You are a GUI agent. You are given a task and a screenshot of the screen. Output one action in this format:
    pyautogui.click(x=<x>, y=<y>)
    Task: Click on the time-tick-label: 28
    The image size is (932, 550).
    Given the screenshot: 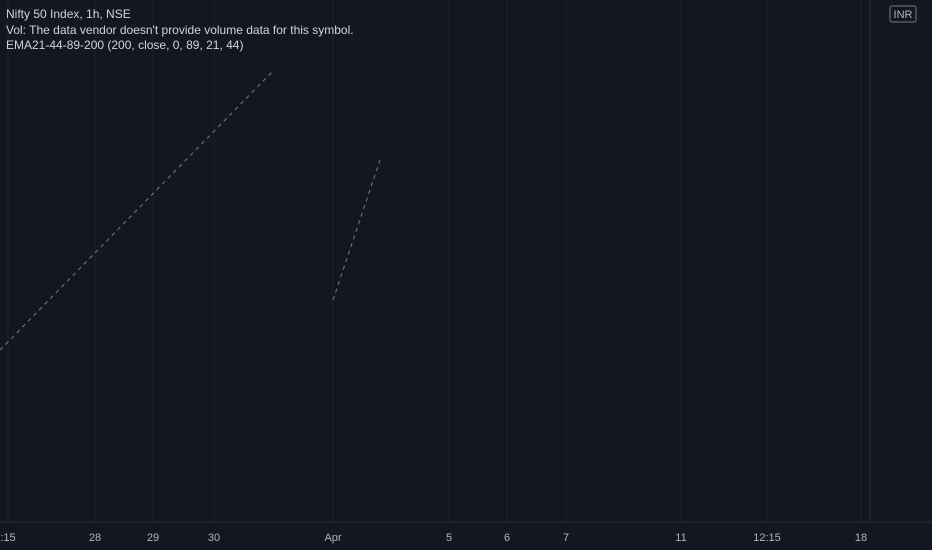 What is the action you would take?
    pyautogui.click(x=95, y=538)
    